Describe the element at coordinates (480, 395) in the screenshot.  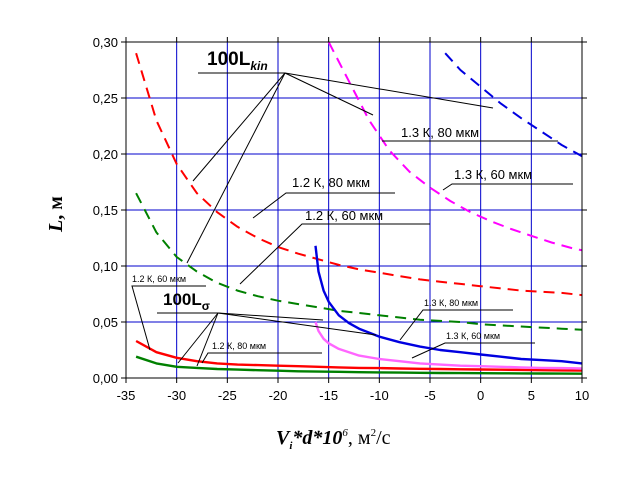
I see `x-tick-label: 0` at that location.